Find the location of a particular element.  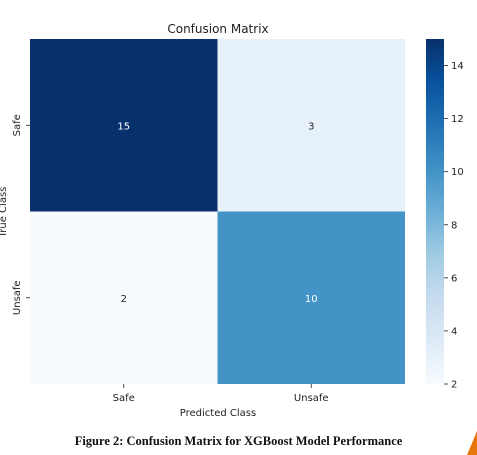

colorbar-tick-label: 12 is located at coordinates (457, 119).